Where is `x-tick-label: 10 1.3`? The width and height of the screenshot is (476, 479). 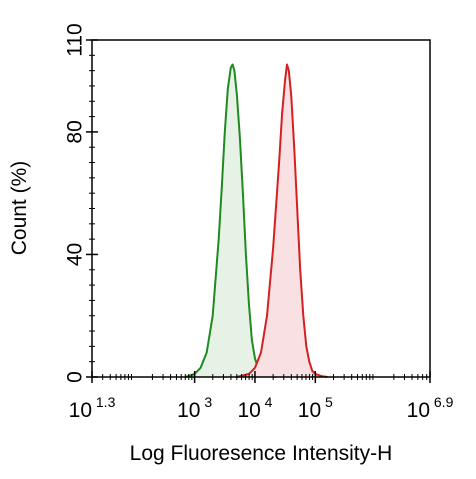
x-tick-label: 10 1.3 is located at coordinates (92, 408).